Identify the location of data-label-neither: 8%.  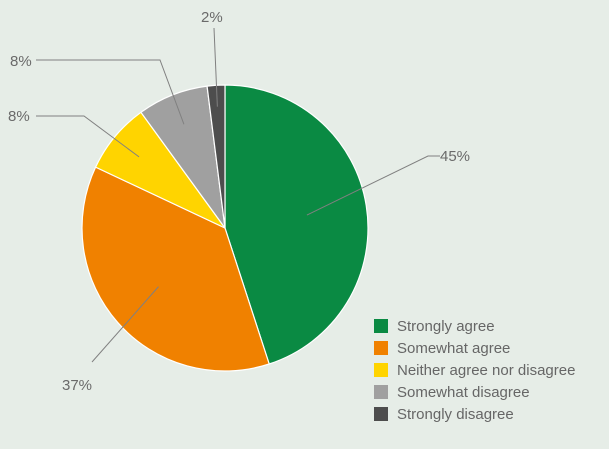
(19, 116).